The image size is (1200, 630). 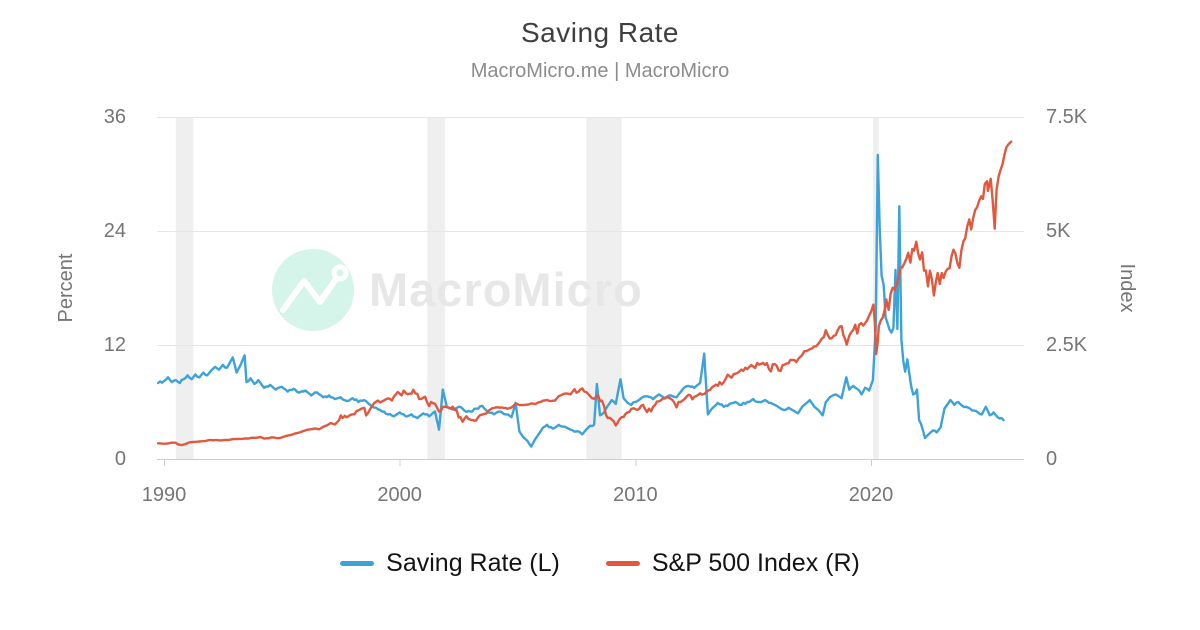 What do you see at coordinates (114, 345) in the screenshot?
I see `y-left-tick-label: 12` at bounding box center [114, 345].